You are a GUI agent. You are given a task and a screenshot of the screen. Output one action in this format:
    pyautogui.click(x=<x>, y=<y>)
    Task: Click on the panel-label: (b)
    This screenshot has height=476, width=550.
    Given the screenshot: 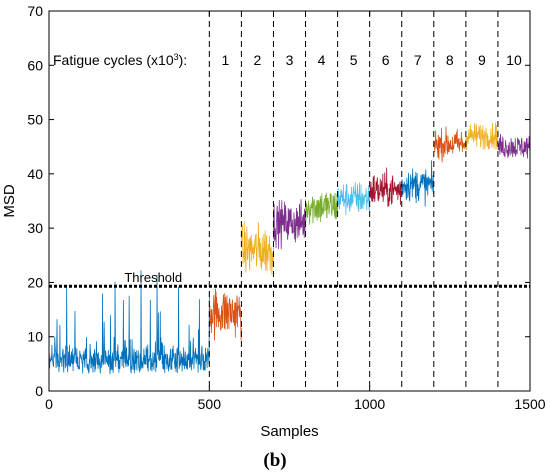 What is the action you would take?
    pyautogui.click(x=275, y=460)
    